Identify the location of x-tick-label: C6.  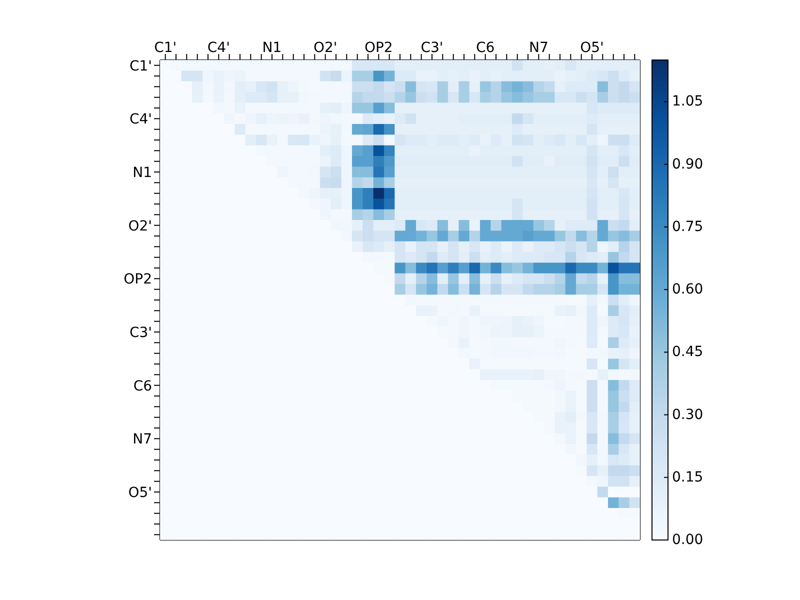
(485, 48).